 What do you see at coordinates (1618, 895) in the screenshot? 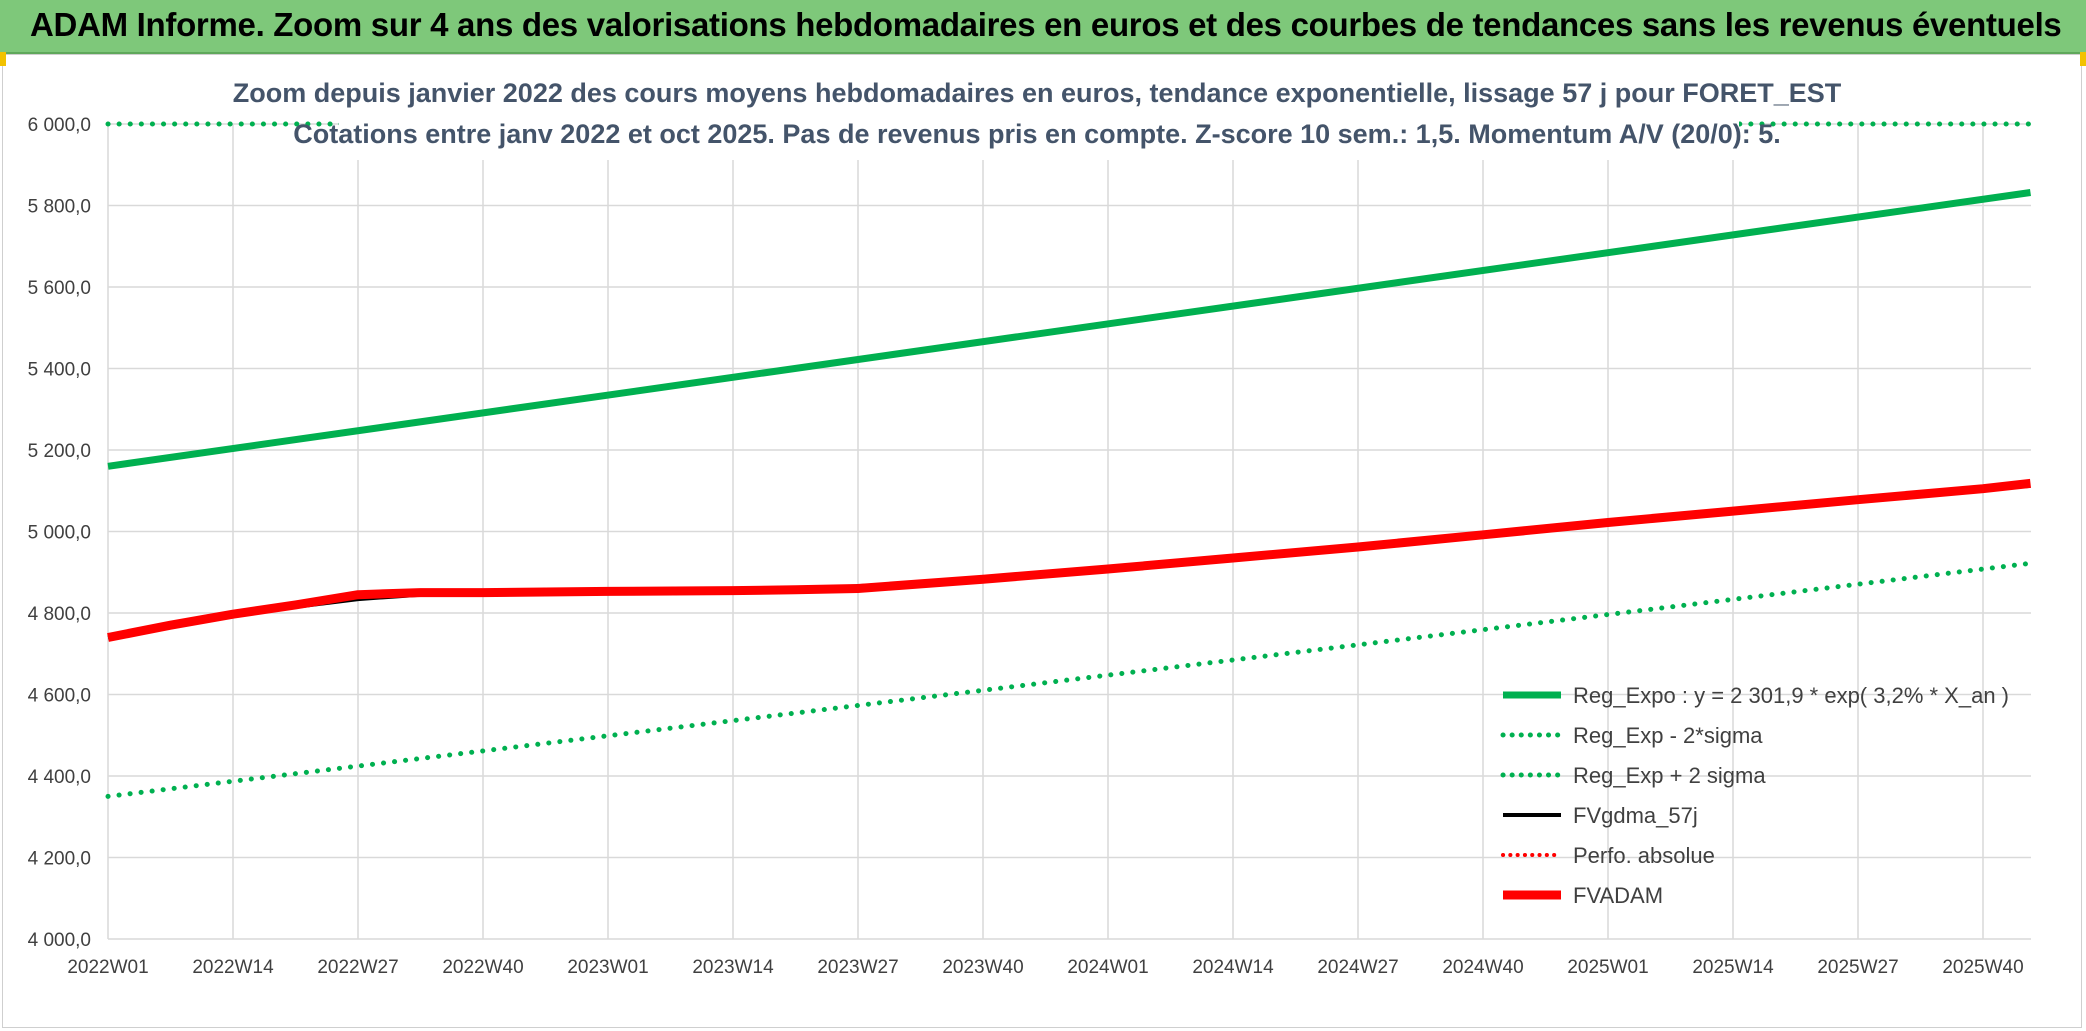
I see `legend-label: FVADAM` at bounding box center [1618, 895].